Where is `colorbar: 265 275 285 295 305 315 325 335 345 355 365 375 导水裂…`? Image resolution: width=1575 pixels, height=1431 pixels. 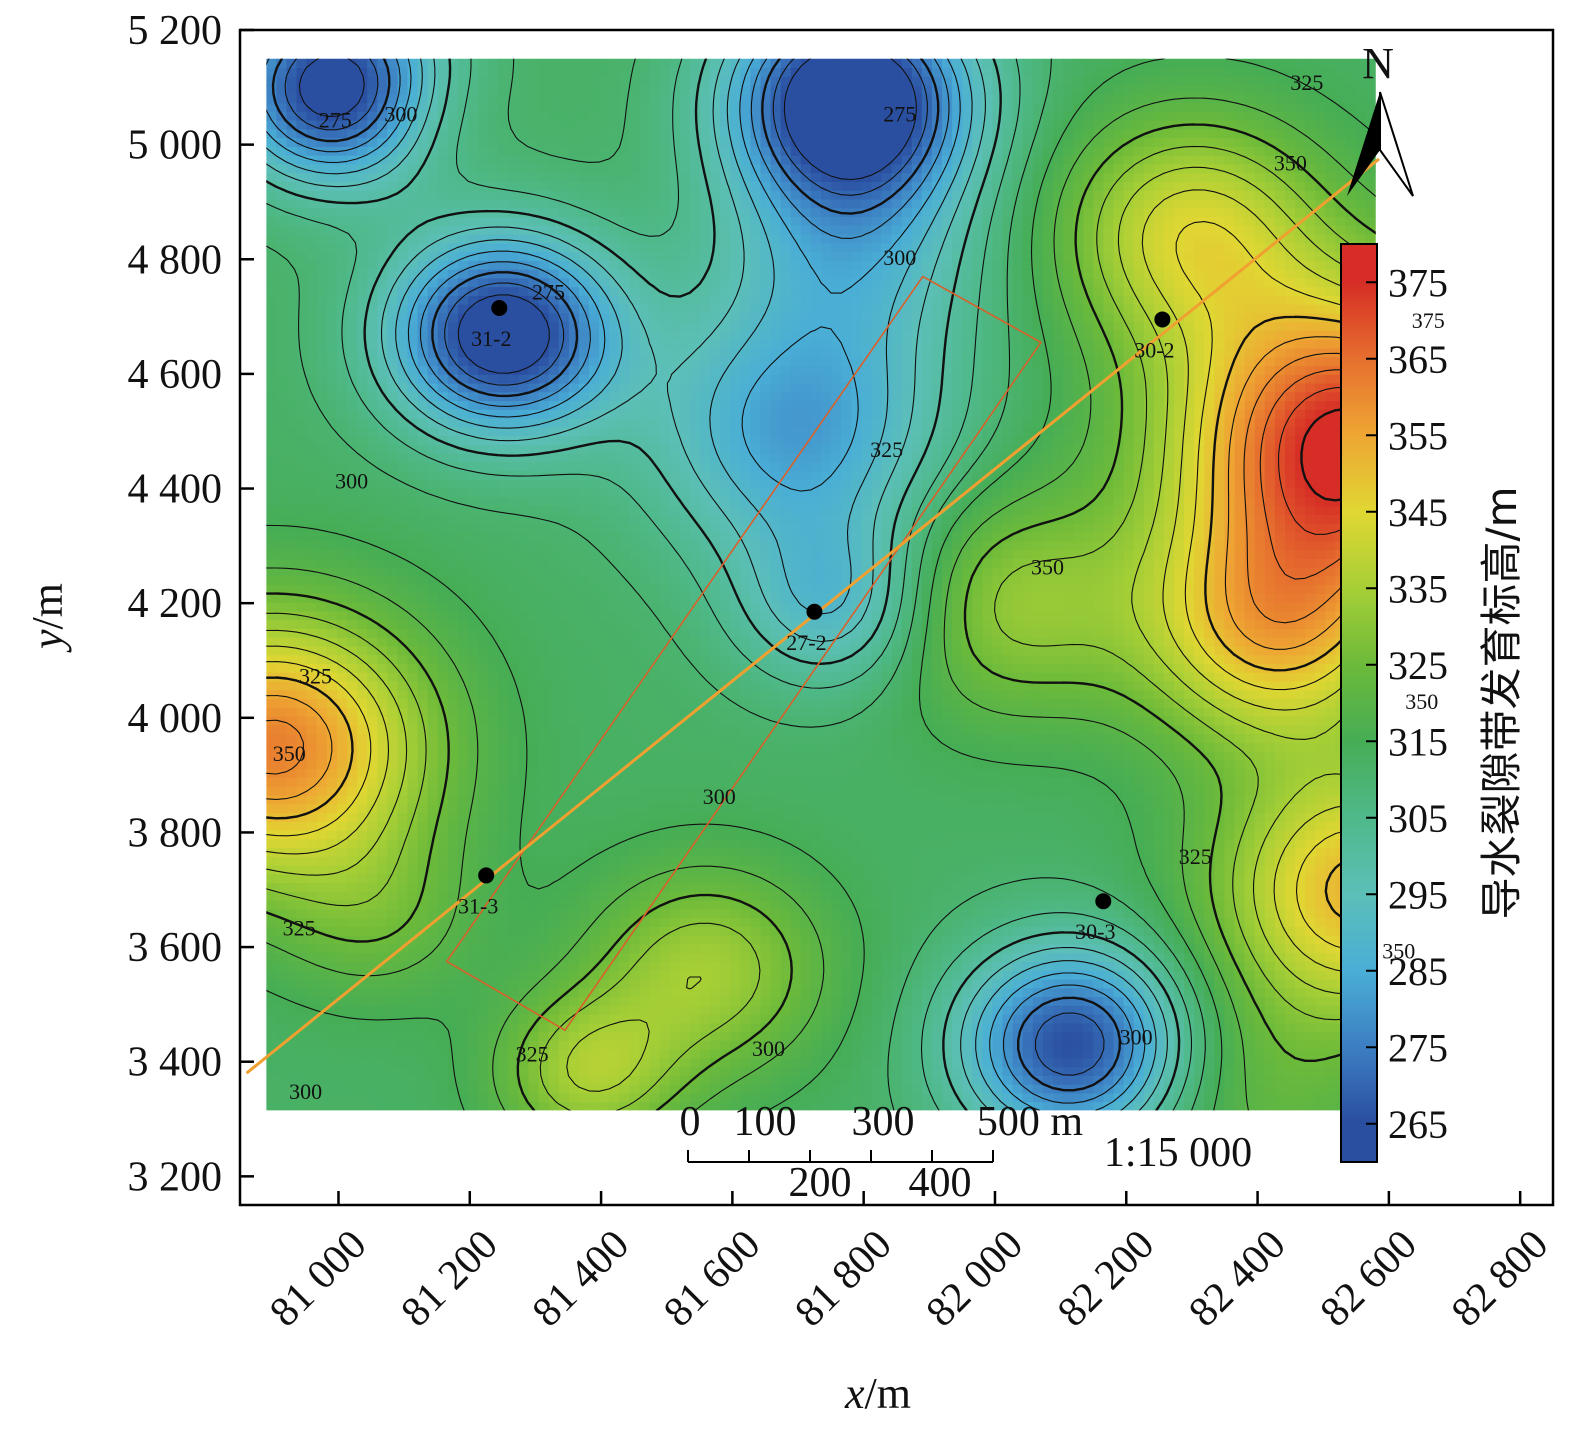 colorbar: 265 275 285 295 305 315 325 335 345 355 365 375 导水裂… is located at coordinates (1433, 703).